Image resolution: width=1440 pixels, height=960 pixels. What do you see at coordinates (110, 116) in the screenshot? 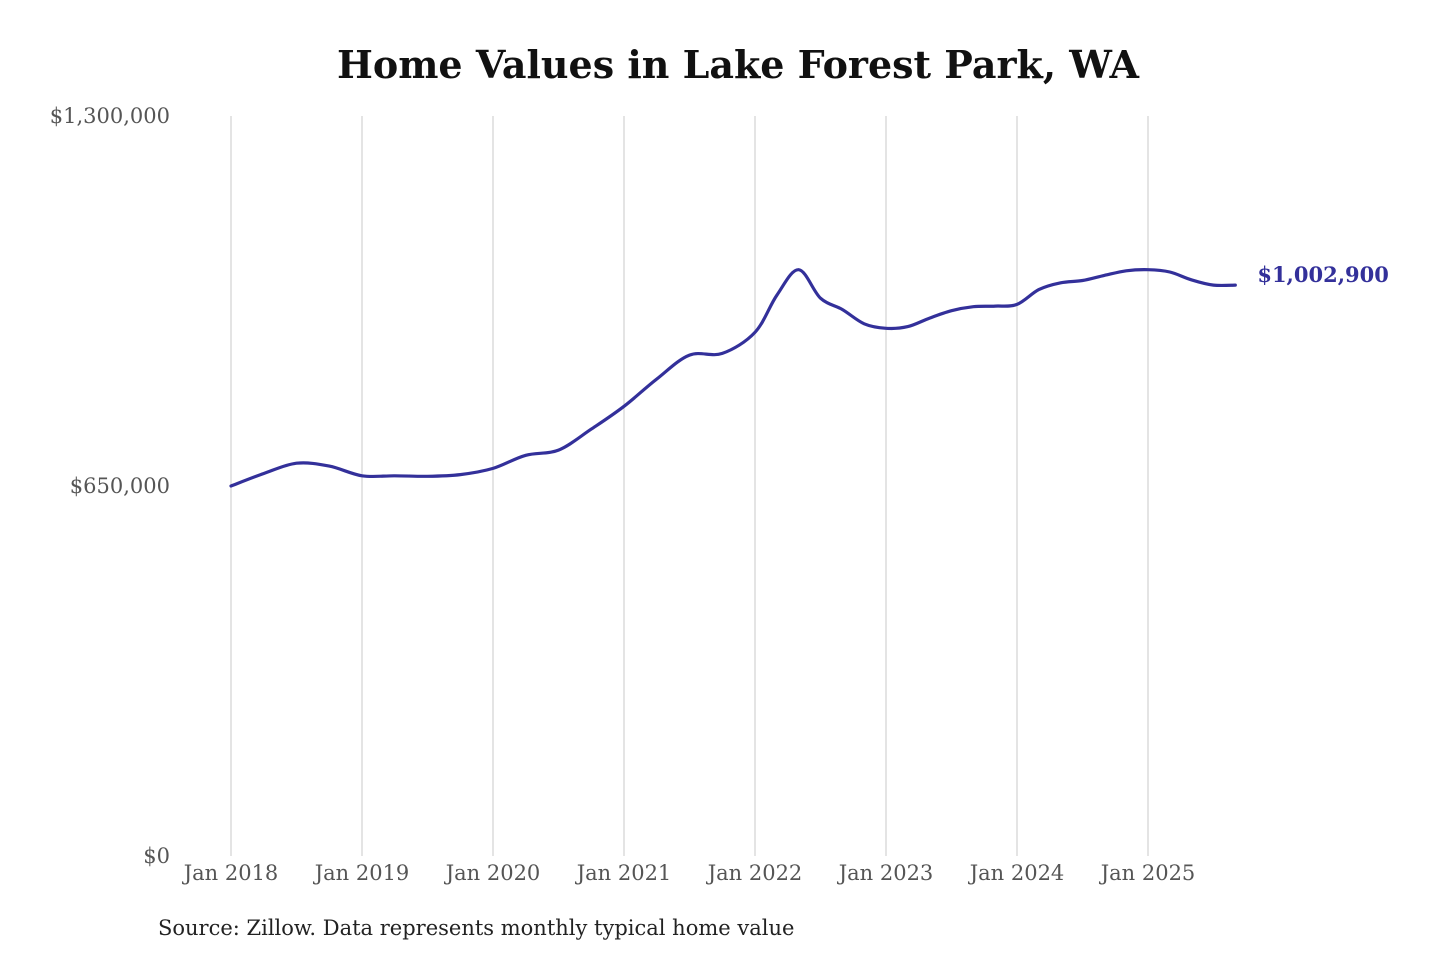
I see `y-tick-label: $1,300,000` at bounding box center [110, 116].